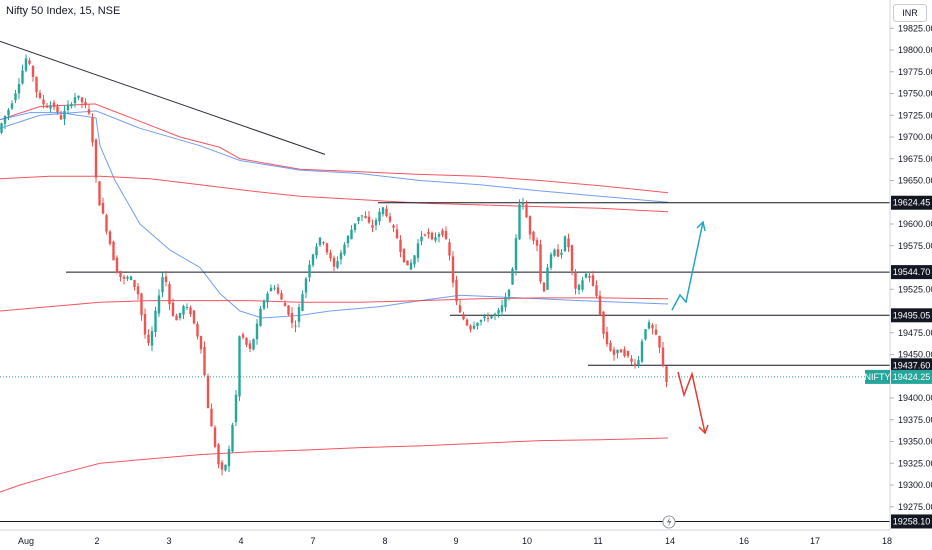 This screenshot has height=550, width=932. What do you see at coordinates (334, 465) in the screenshot?
I see `red-ma-bottom` at bounding box center [334, 465].